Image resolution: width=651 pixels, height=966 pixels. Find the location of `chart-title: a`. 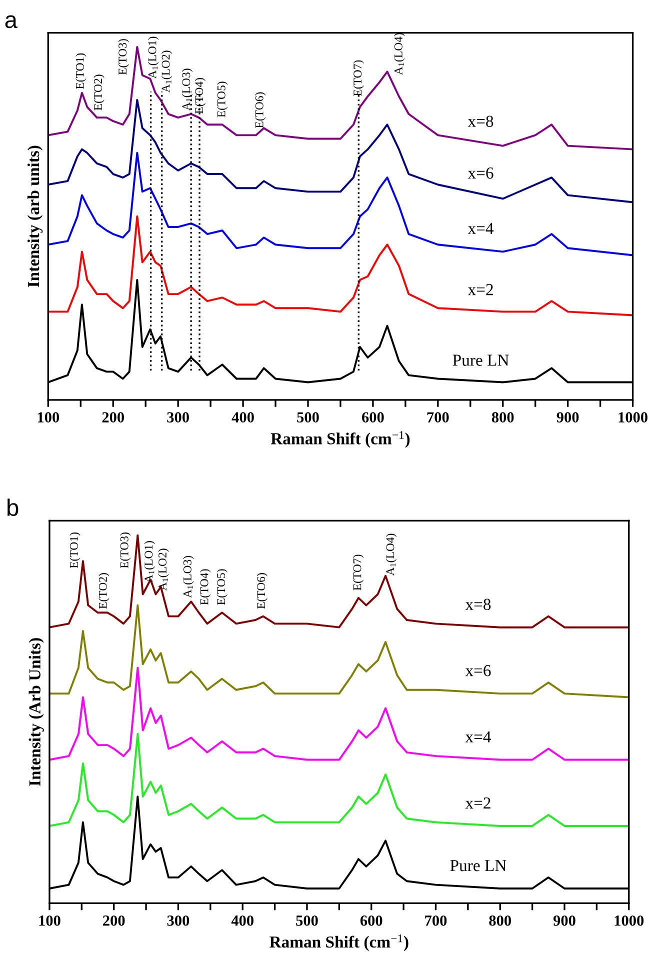

chart-title: a is located at coordinates (11, 21).